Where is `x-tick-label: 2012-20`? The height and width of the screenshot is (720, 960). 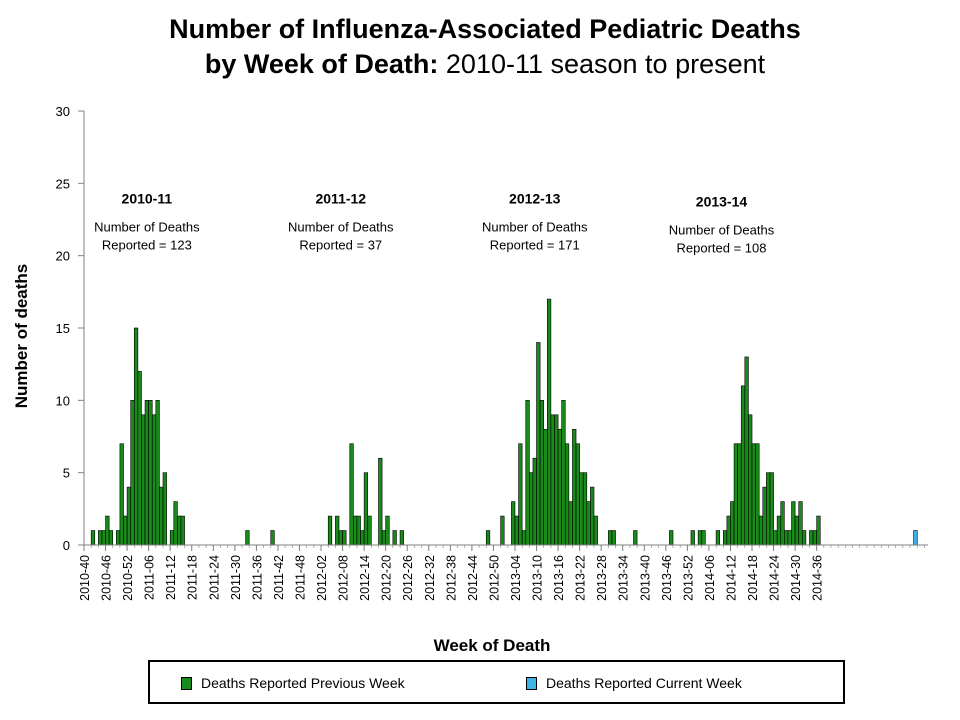 x-tick-label: 2012-20 is located at coordinates (387, 578).